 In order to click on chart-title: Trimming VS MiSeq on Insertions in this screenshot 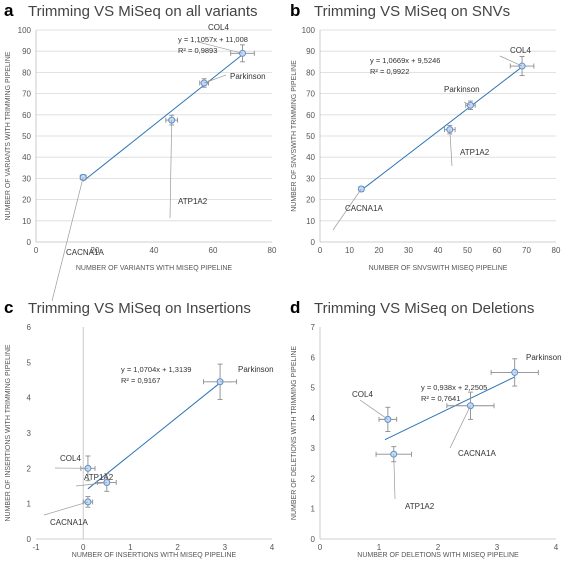, I will do `click(139, 308)`.